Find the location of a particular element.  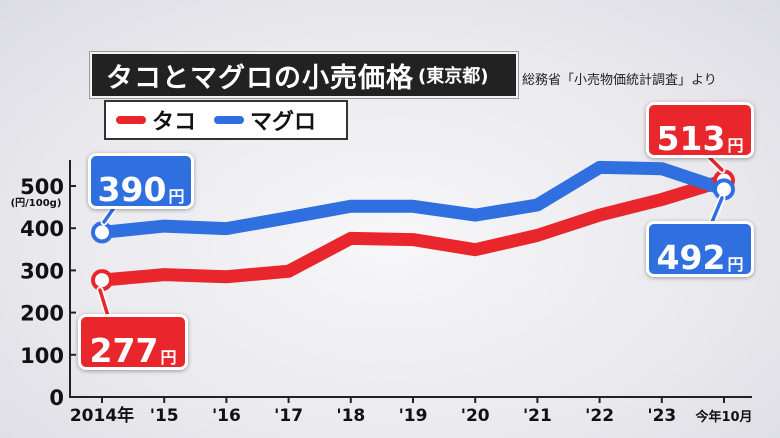

callout-value: 513 is located at coordinates (691, 138).